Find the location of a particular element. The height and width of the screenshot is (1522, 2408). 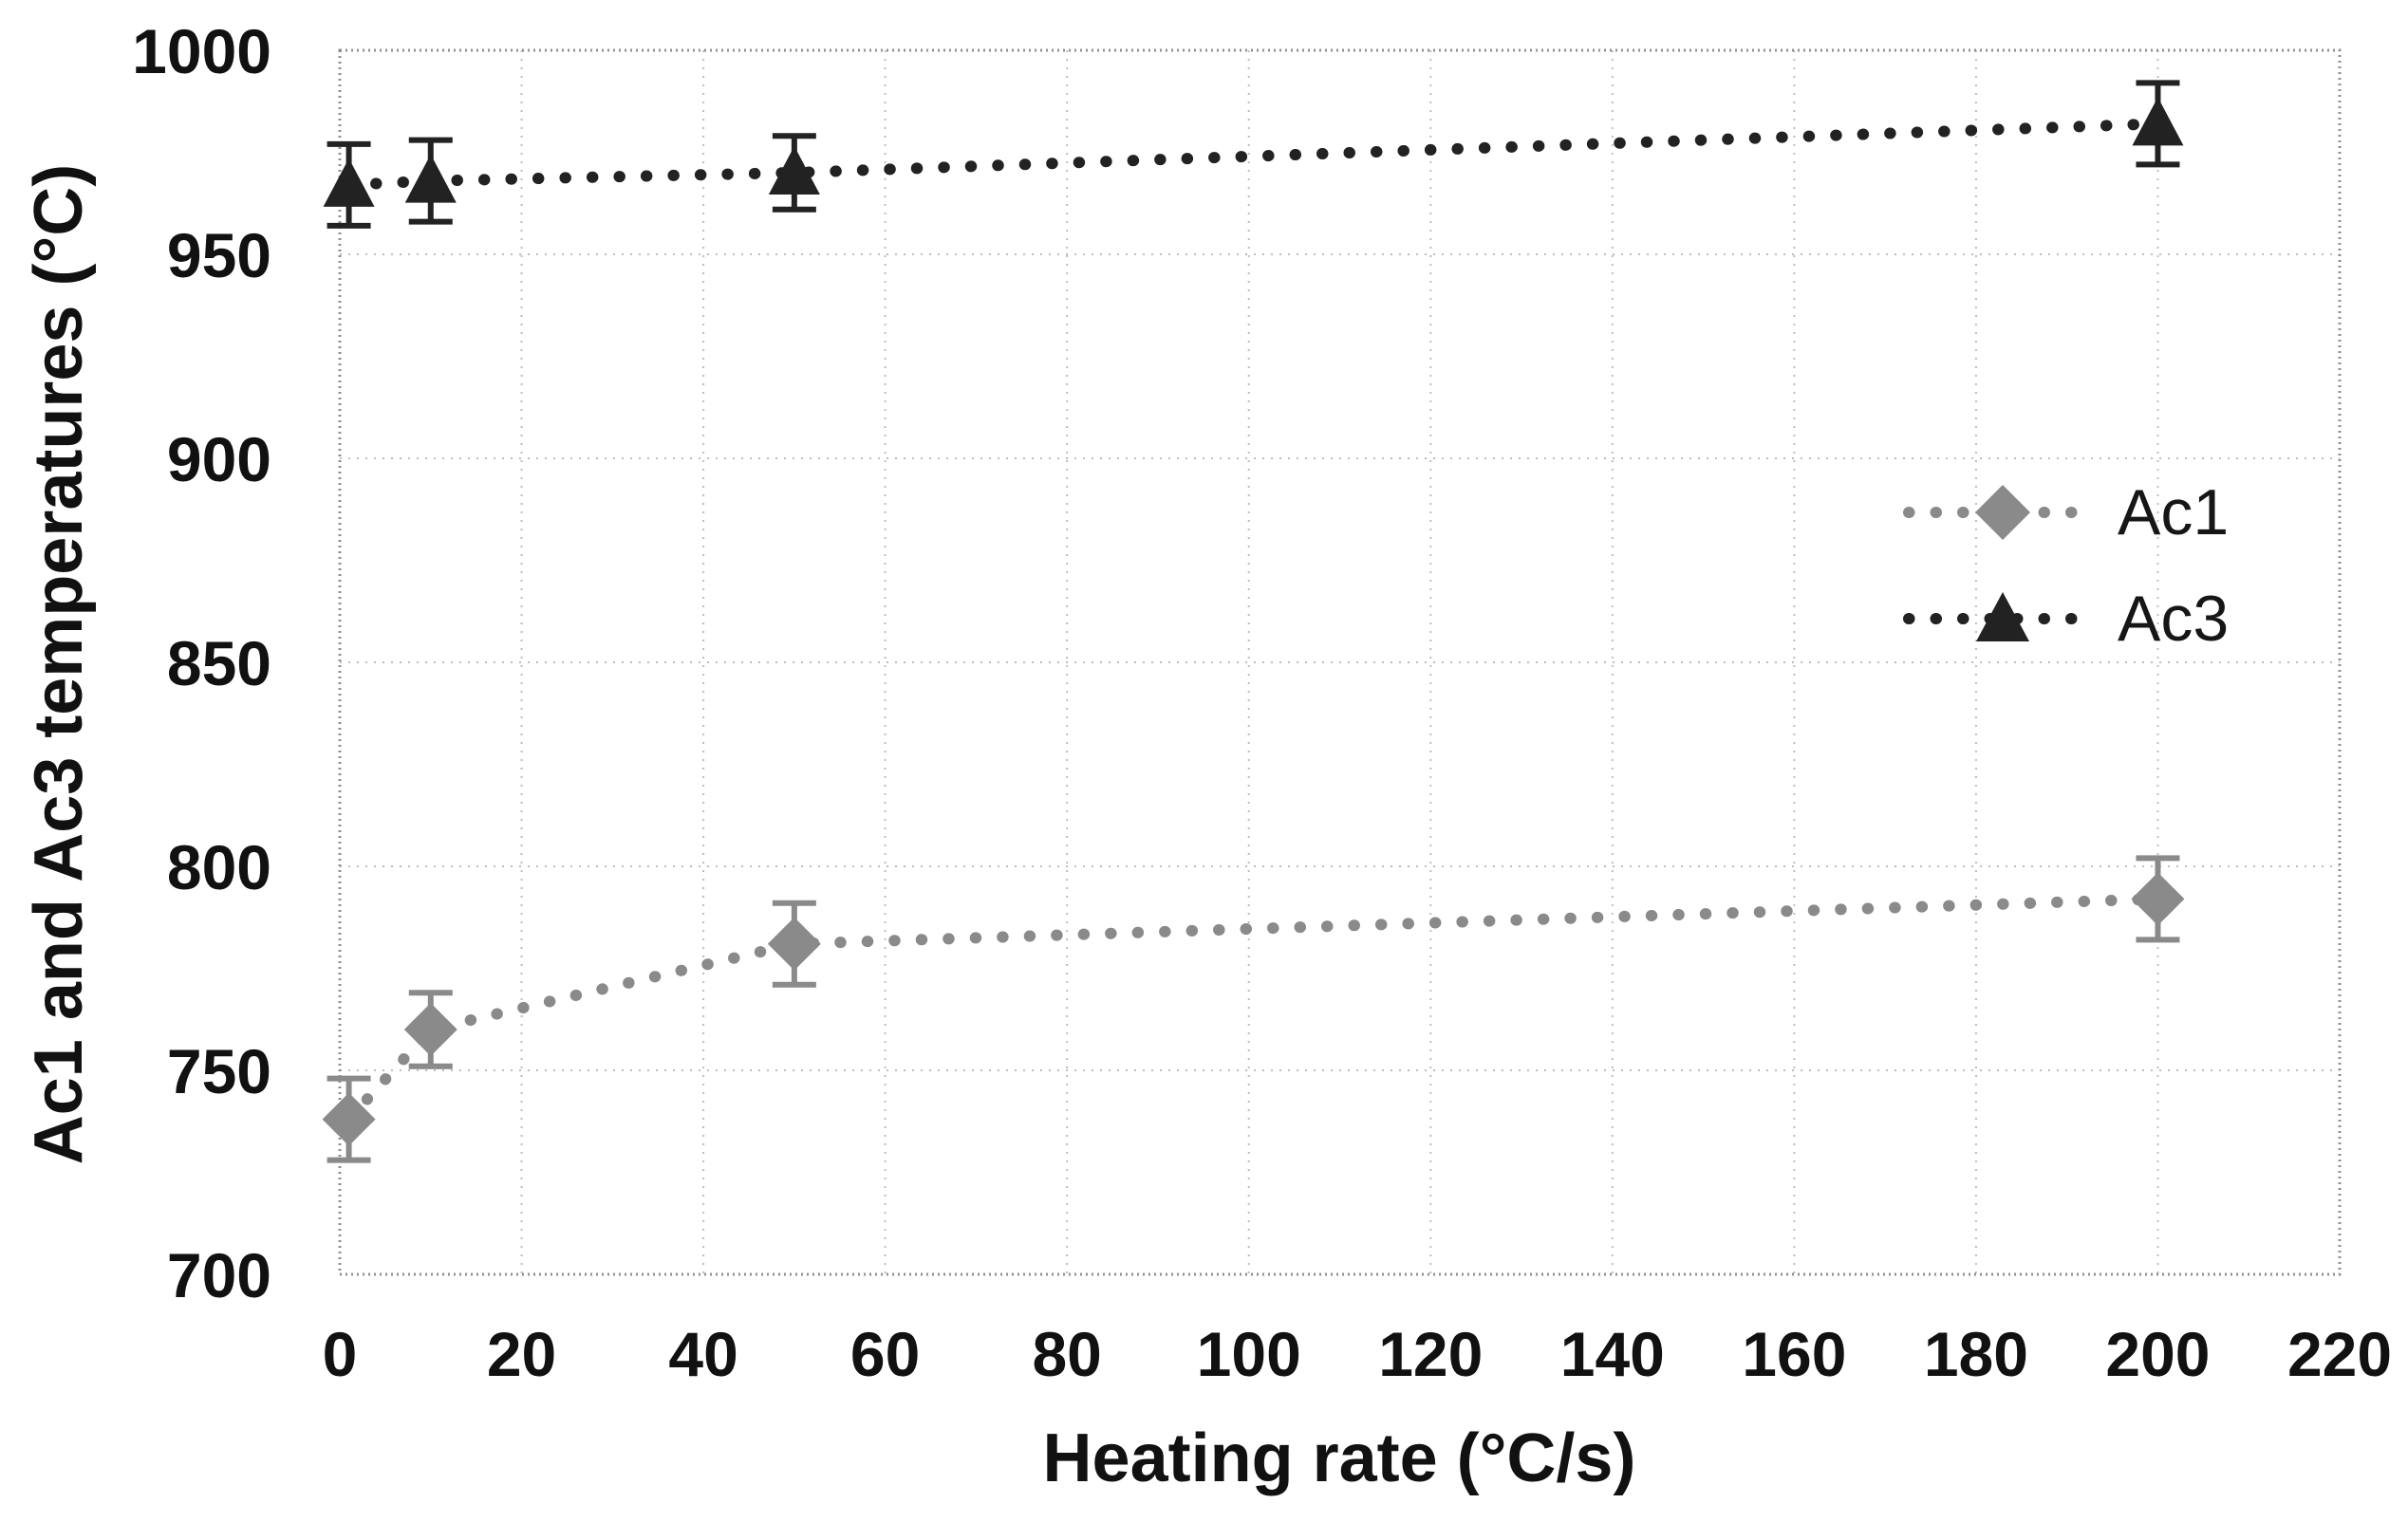

y-tick-label: 850 is located at coordinates (219, 663).